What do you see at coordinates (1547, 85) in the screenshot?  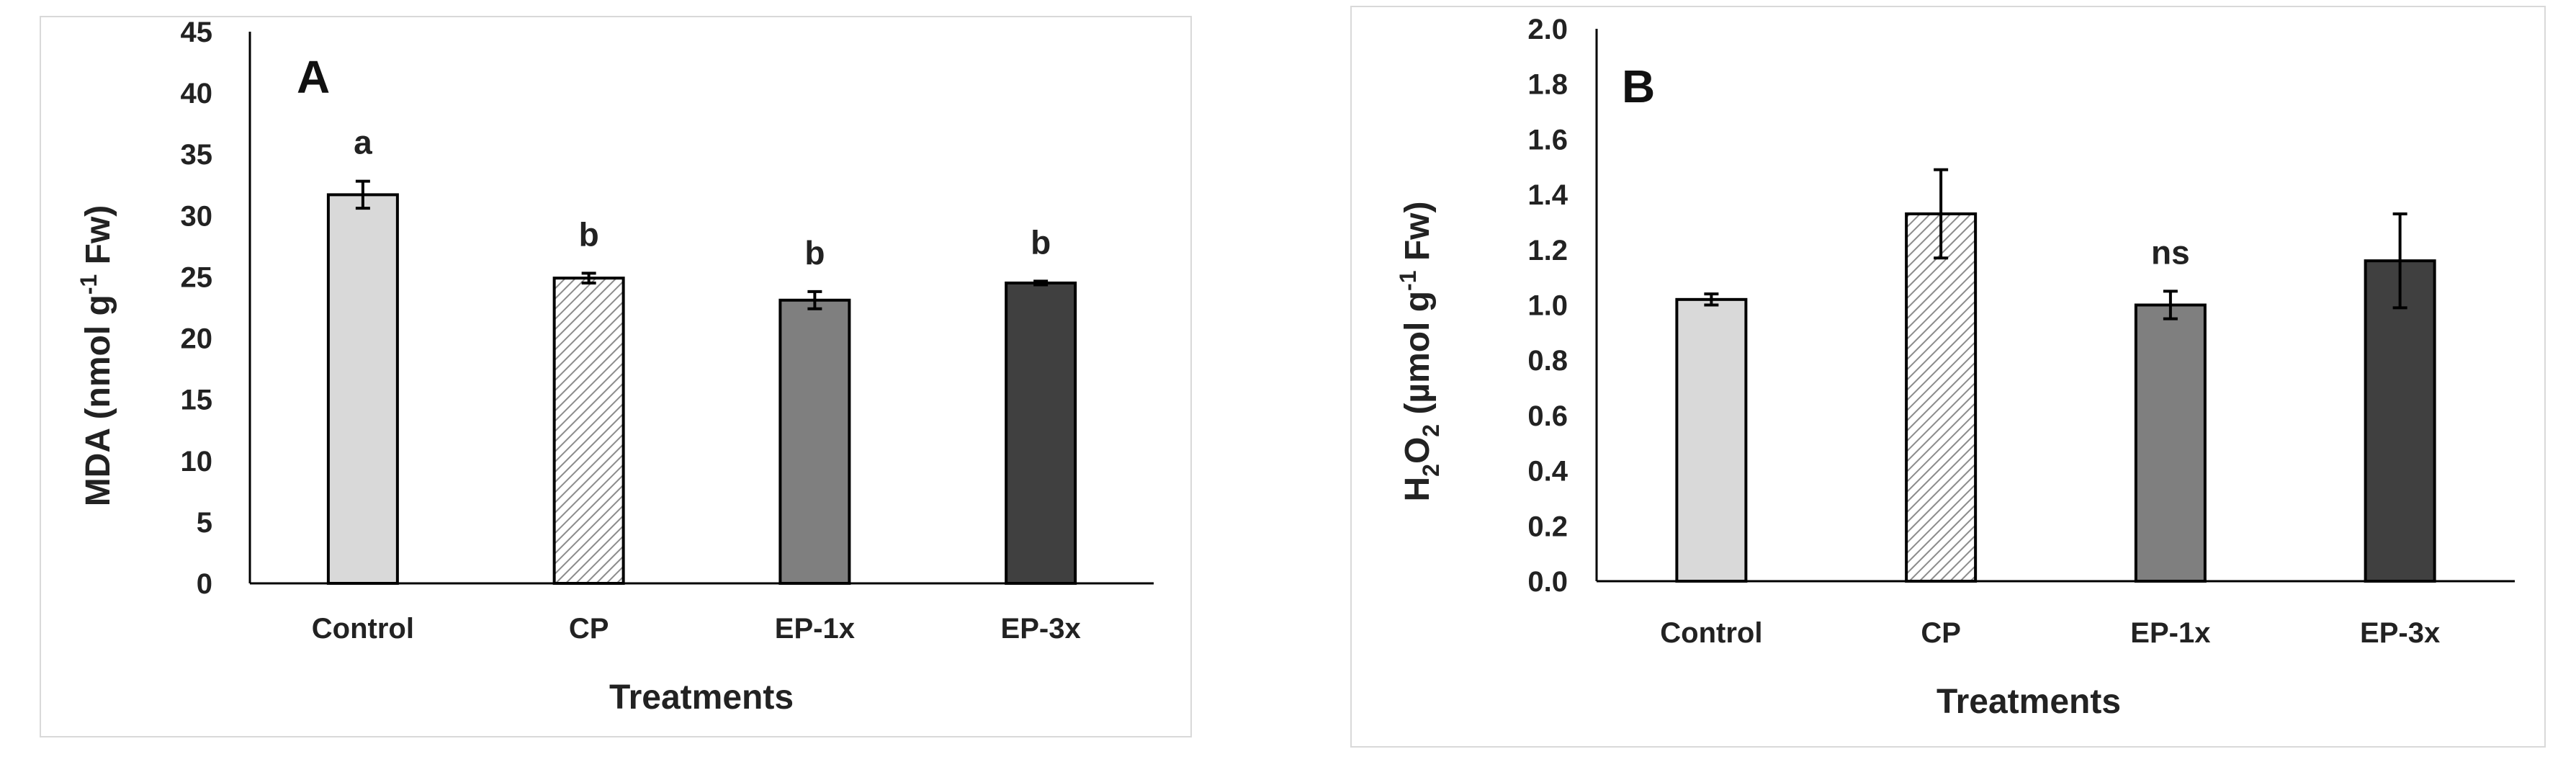 I see `y-tick-label: 1.8` at bounding box center [1547, 85].